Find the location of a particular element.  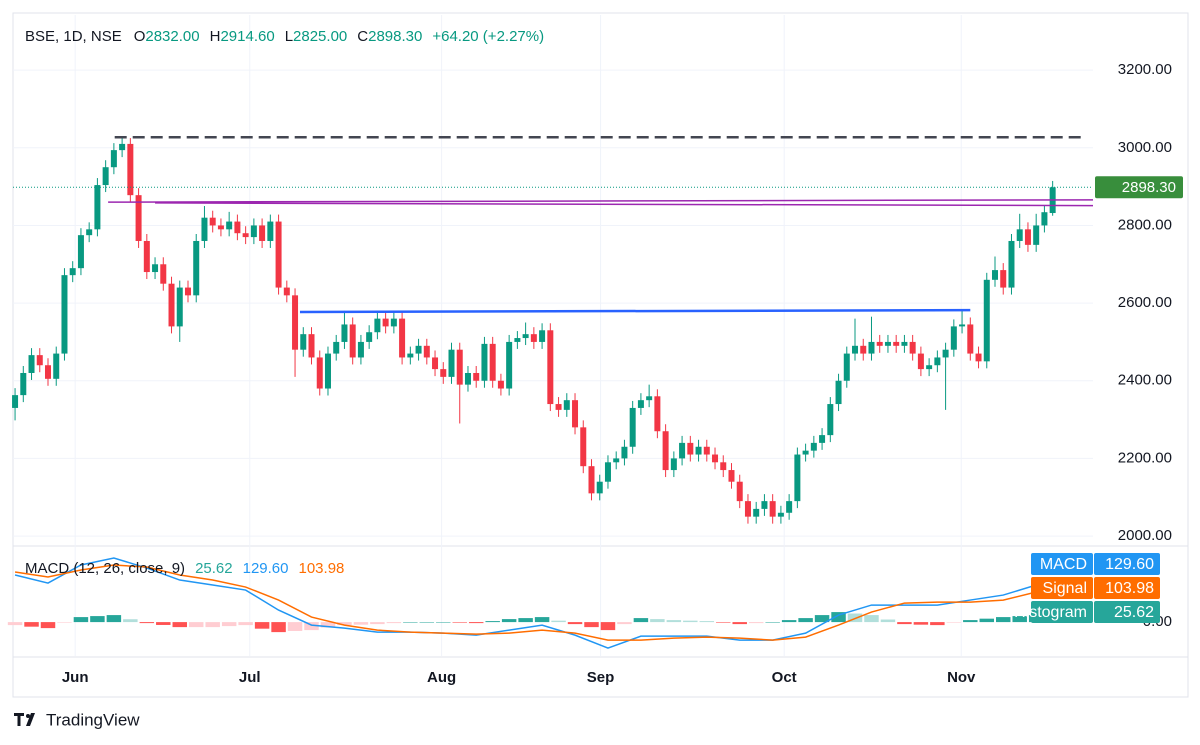

y-tick-label: 2800.00 is located at coordinates (1145, 224).